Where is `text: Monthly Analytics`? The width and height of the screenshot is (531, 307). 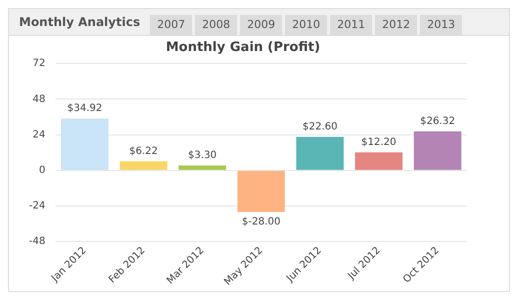
text: Monthly Analytics is located at coordinates (79, 22).